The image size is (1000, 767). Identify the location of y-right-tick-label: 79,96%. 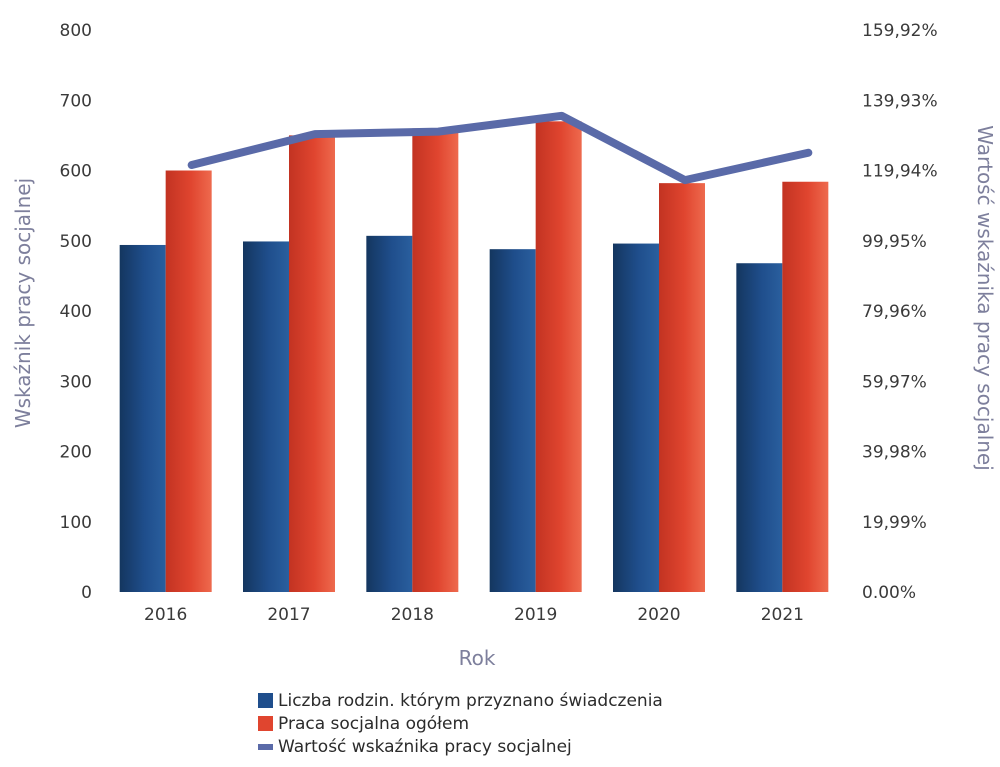
(894, 312).